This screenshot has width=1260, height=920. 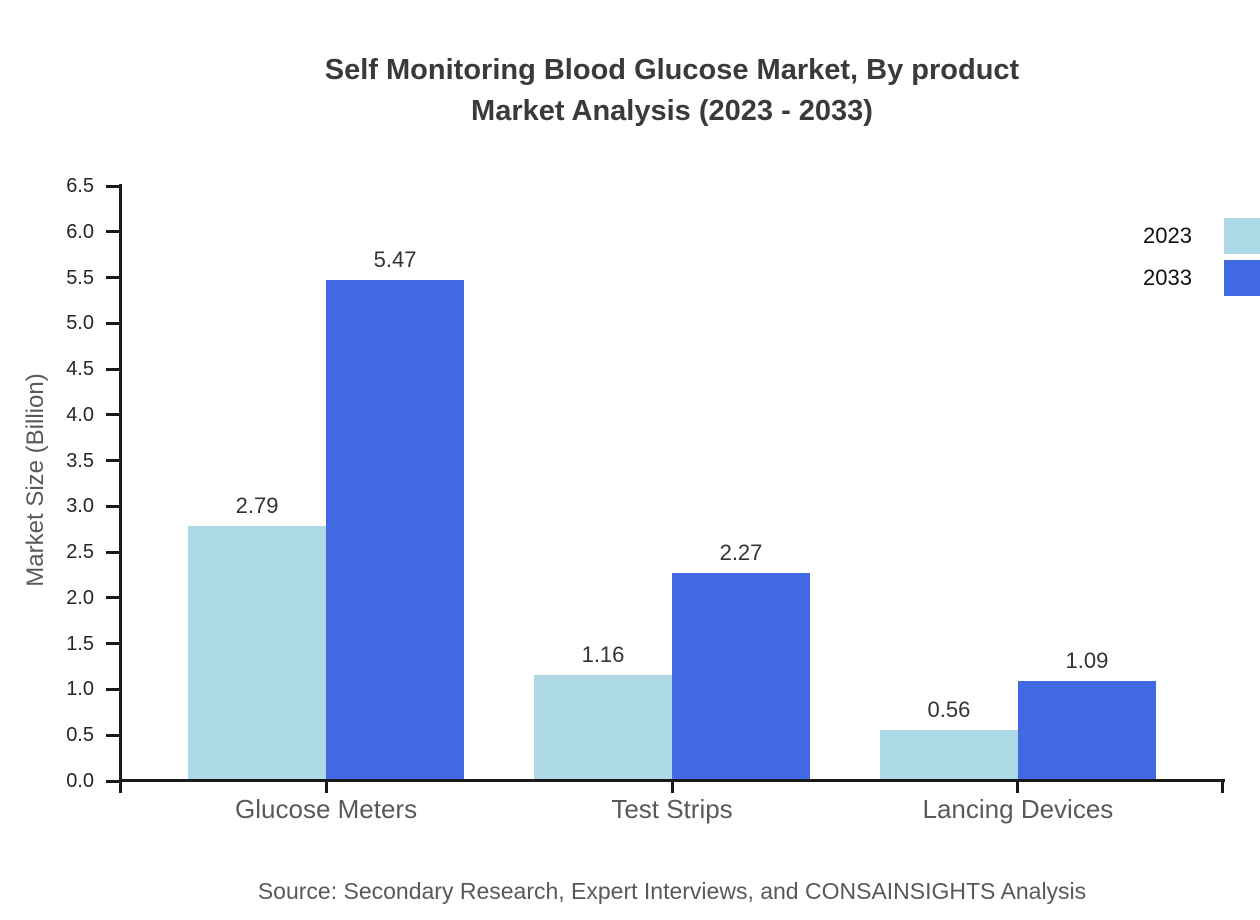 I want to click on bar-2033-test-strips, so click(x=741, y=677).